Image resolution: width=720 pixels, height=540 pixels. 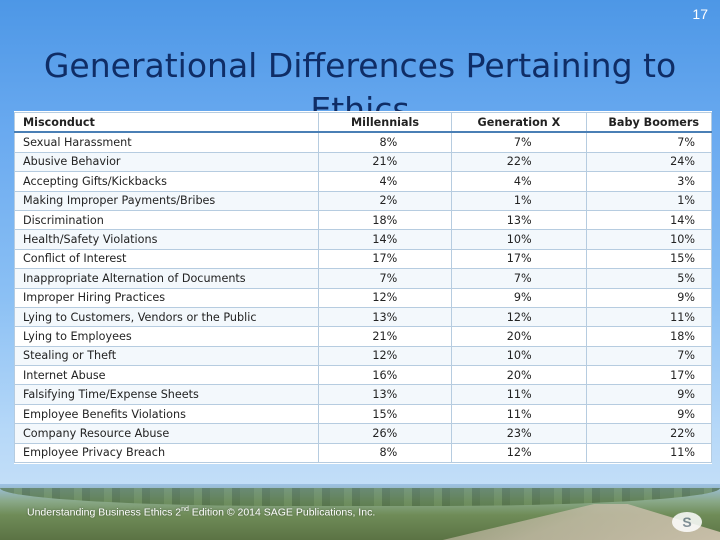 I want to click on generation-x-cell: 13%, so click(x=519, y=220).